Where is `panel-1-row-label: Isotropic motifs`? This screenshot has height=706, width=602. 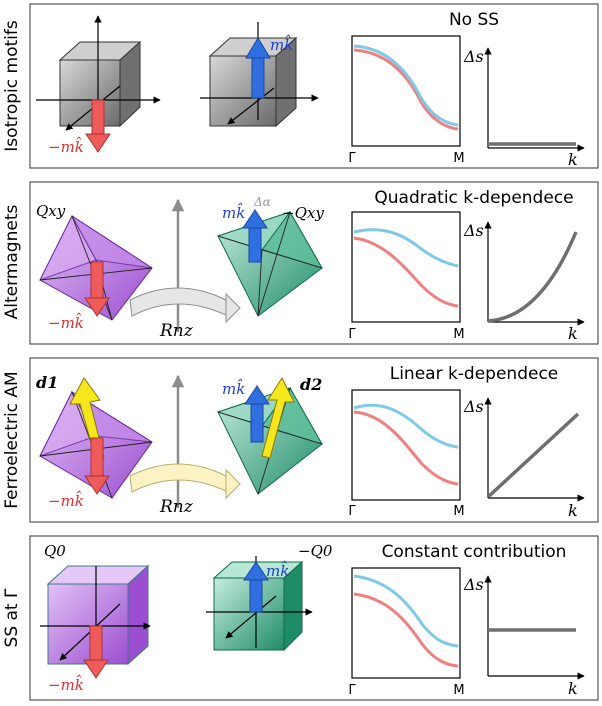
panel-1-row-label: Isotropic motifs is located at coordinates (12, 86).